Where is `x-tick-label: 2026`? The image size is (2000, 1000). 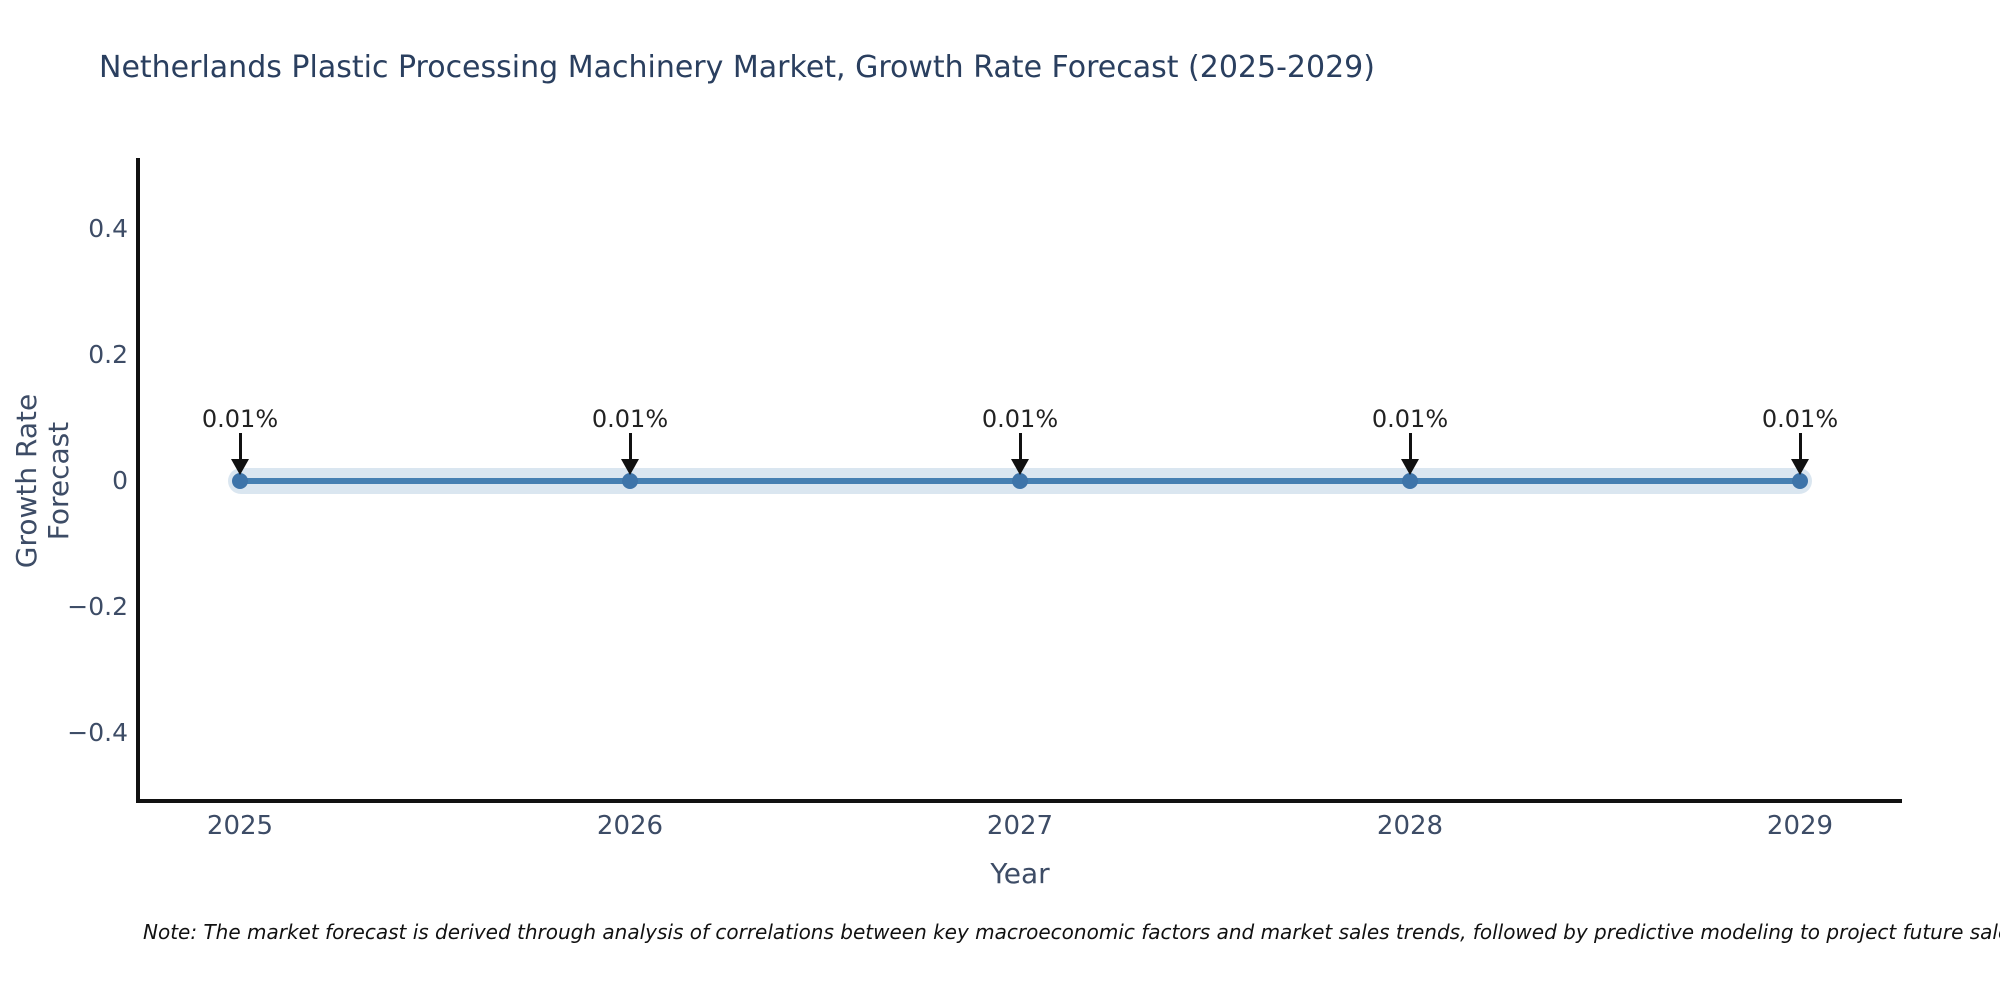 x-tick-label: 2026 is located at coordinates (630, 826).